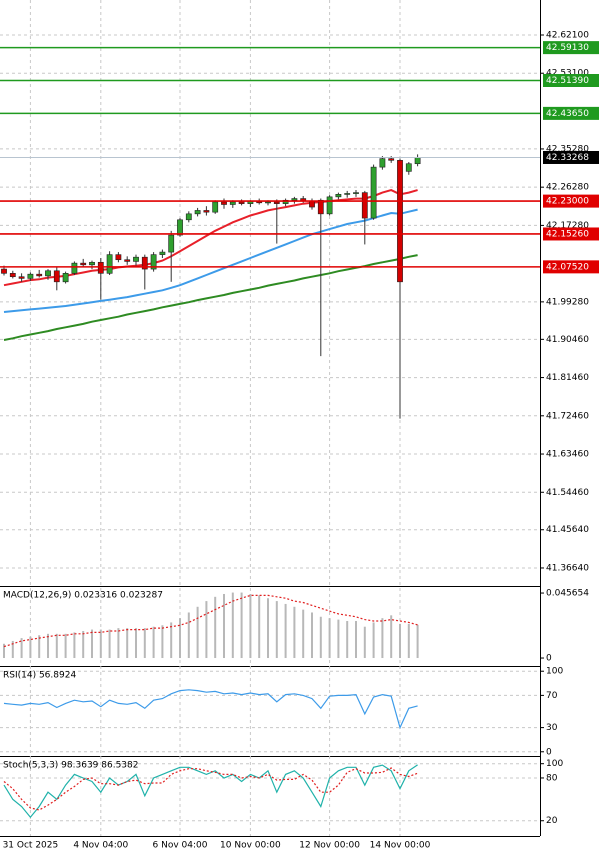 The height and width of the screenshot is (856, 600). I want to click on y-tick-label: 41.36640, so click(567, 568).